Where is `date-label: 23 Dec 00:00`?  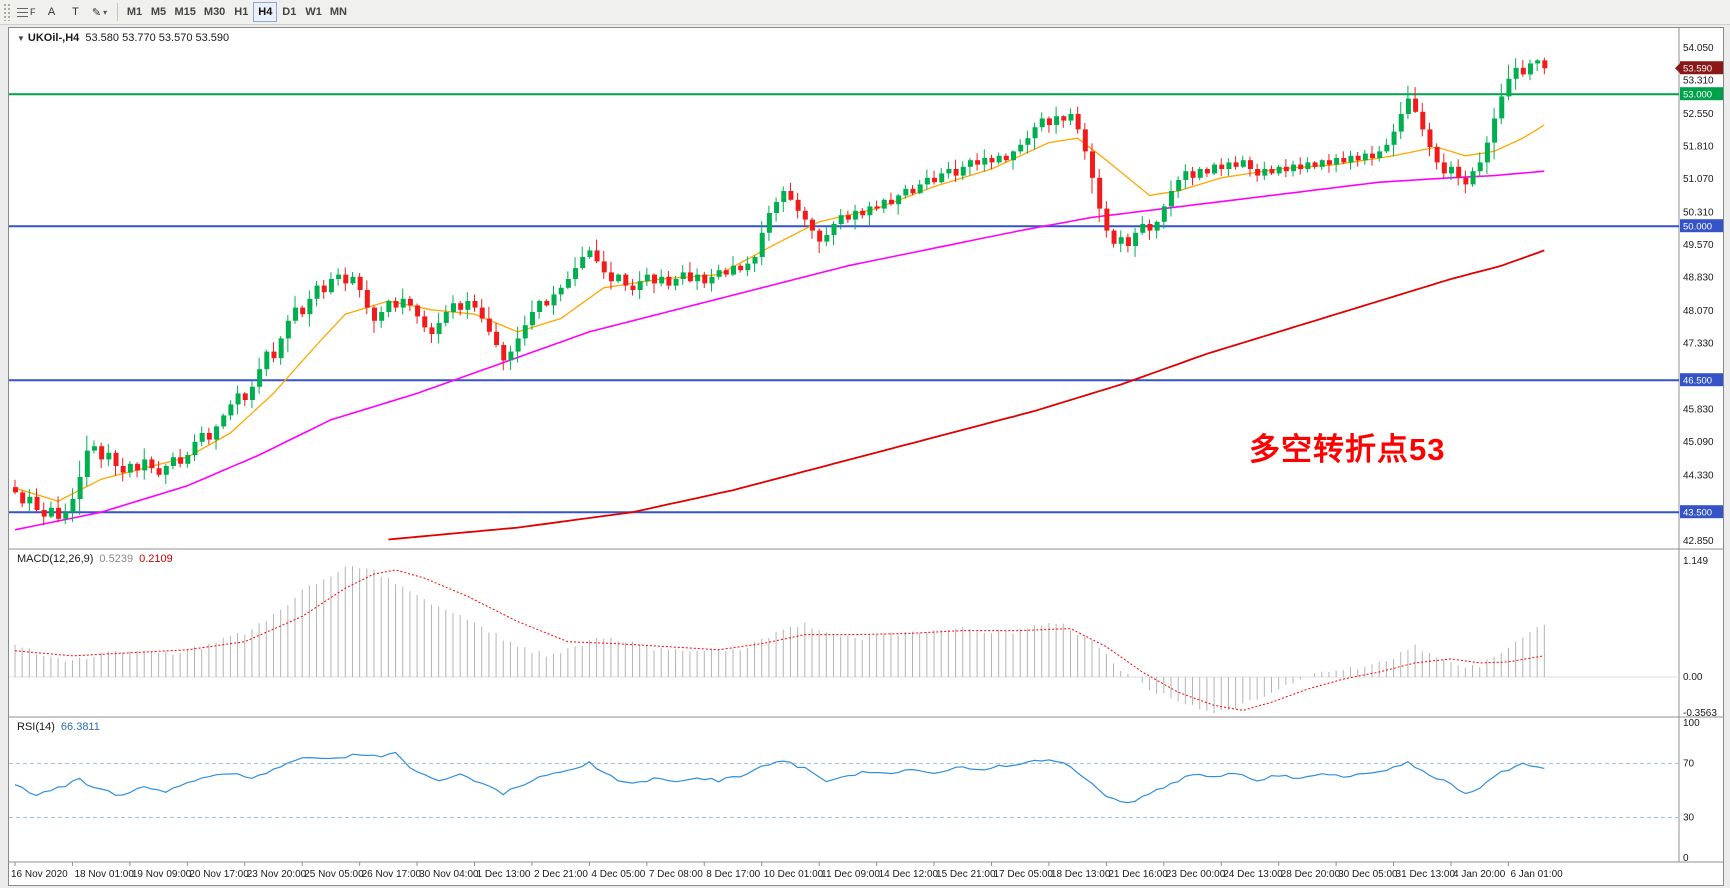 date-label: 23 Dec 00:00 is located at coordinates (1196, 874).